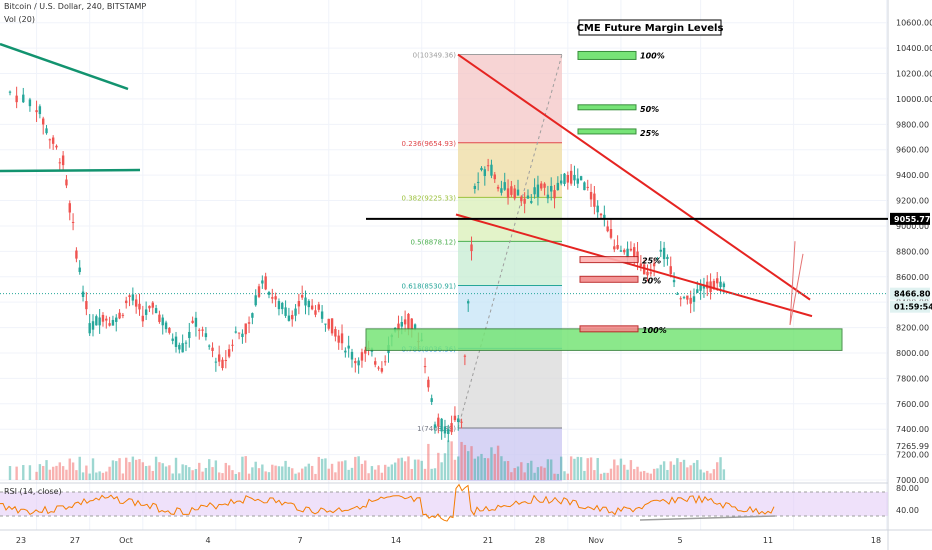  Describe the element at coordinates (540, 540) in the screenshot. I see `date-tick-label: 28` at that location.